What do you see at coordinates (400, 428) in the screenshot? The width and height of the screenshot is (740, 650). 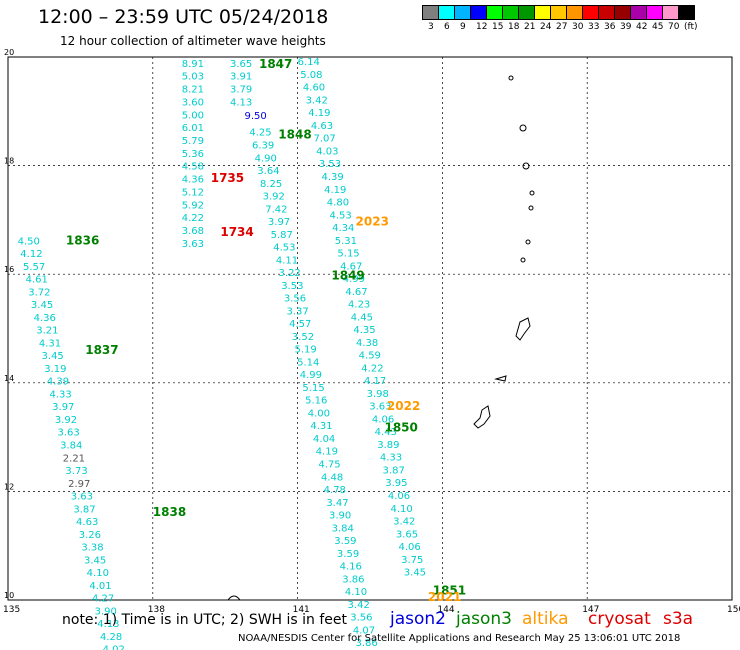 I see `pass-time-label: 1850` at bounding box center [400, 428].